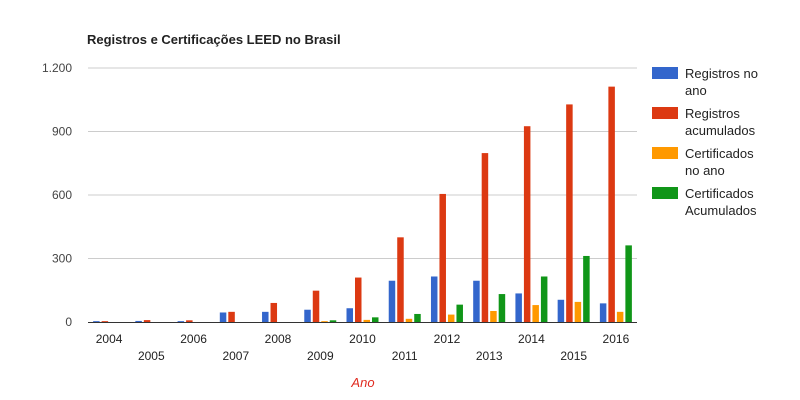 The width and height of the screenshot is (800, 400). I want to click on legend-label: Registros acumulados, so click(720, 122).